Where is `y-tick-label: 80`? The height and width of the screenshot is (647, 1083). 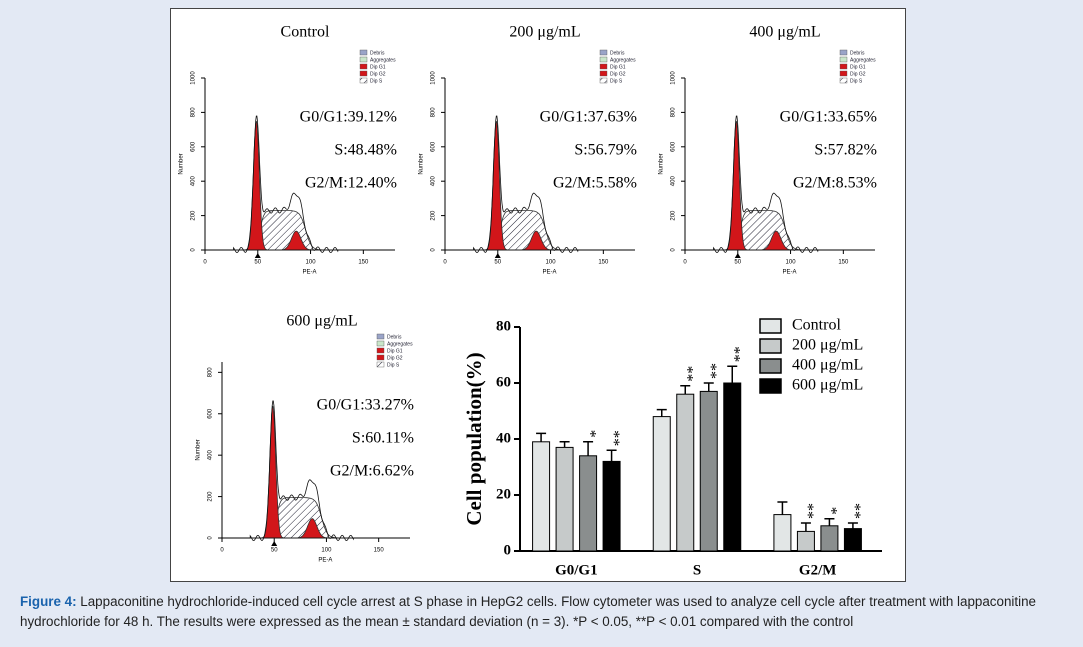 y-tick-label: 80 is located at coordinates (503, 326).